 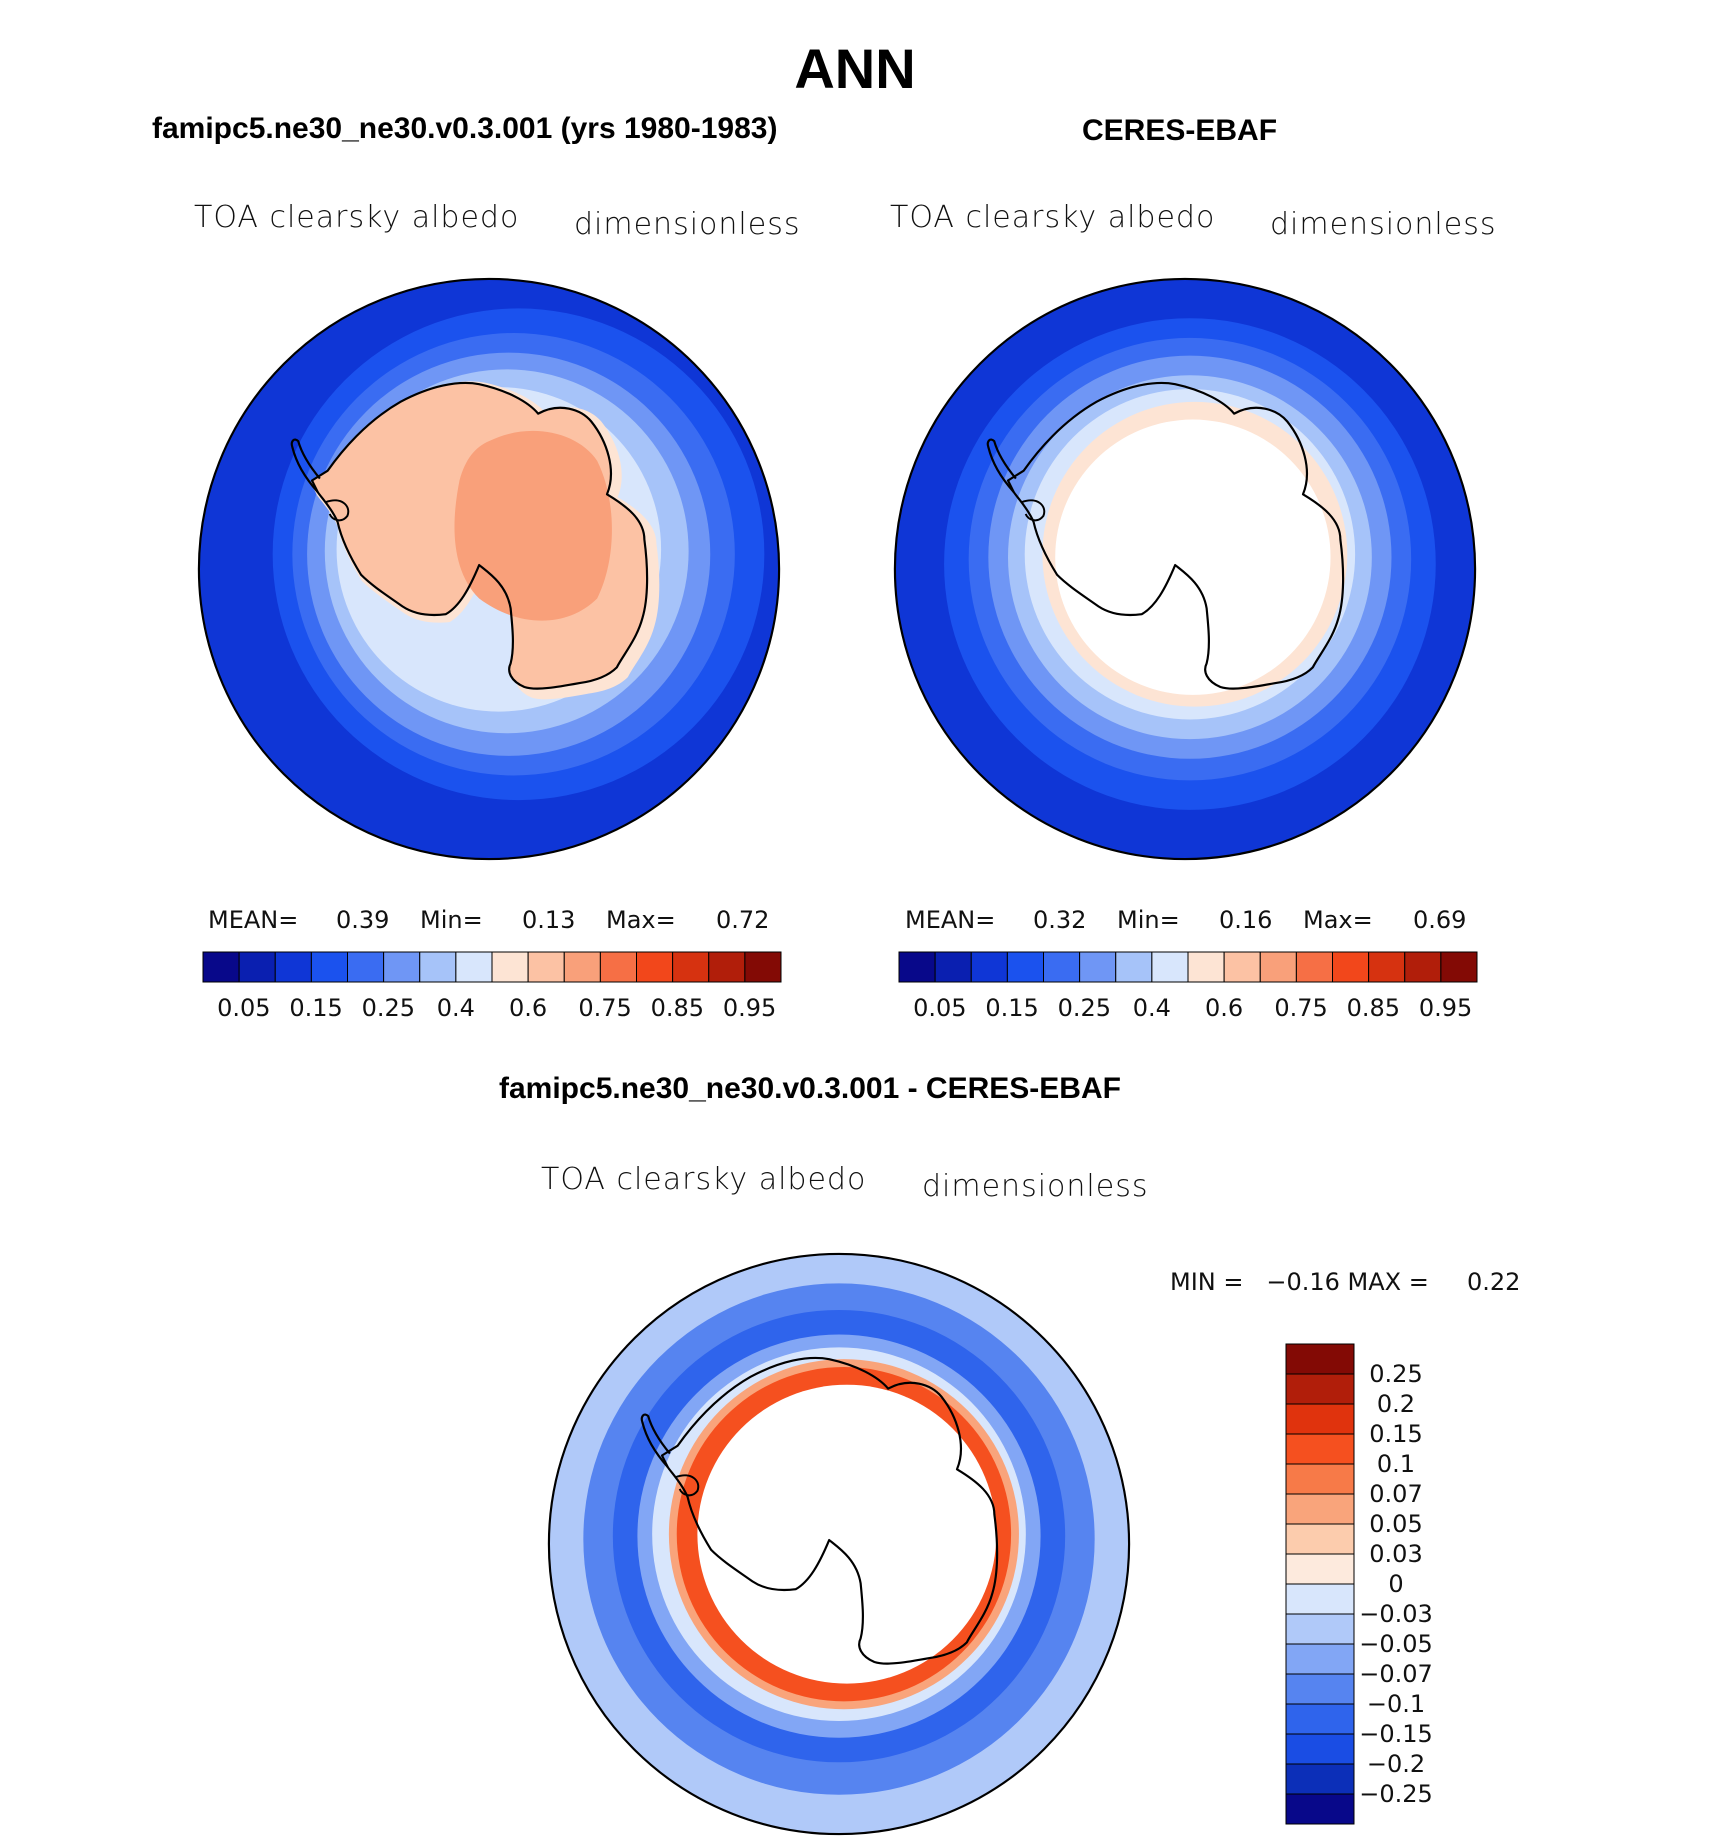 I want to click on cbar2-tick-1: 0.15, so click(x=1012, y=1008).